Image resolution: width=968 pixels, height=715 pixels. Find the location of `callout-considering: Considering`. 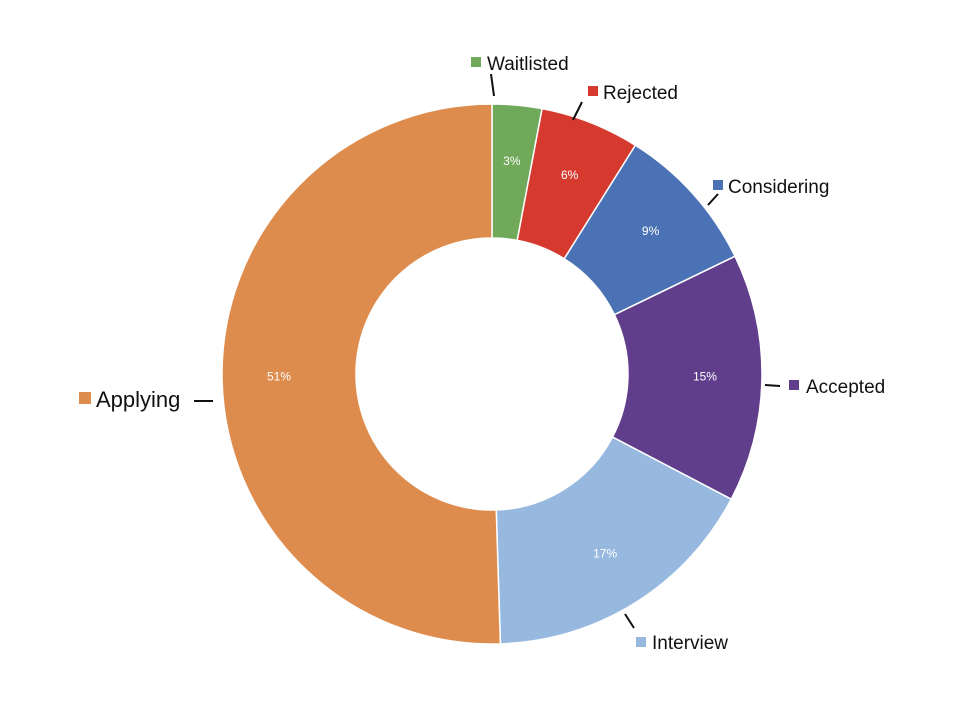

callout-considering: Considering is located at coordinates (768, 191).